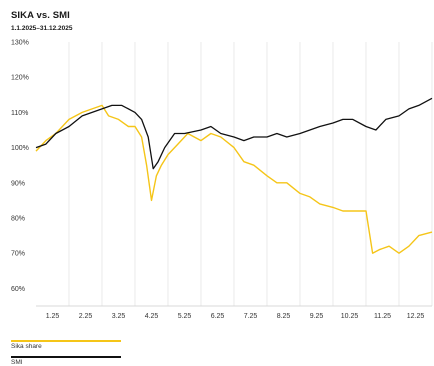  What do you see at coordinates (18, 254) in the screenshot?
I see `y-tick-label: 70%` at bounding box center [18, 254].